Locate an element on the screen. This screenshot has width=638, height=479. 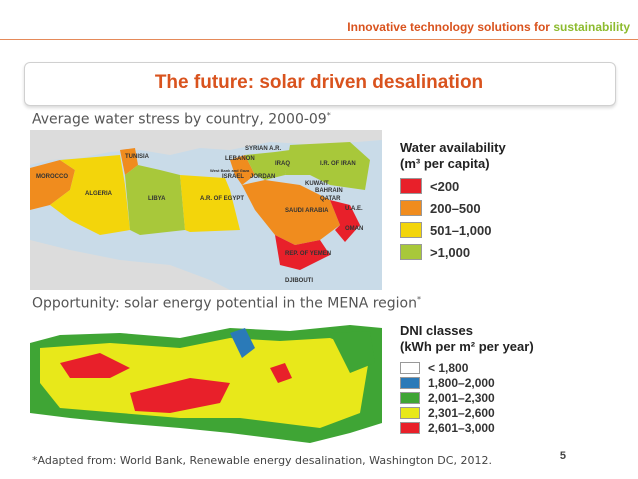
map-label: IRAQ is located at coordinates (282, 164).